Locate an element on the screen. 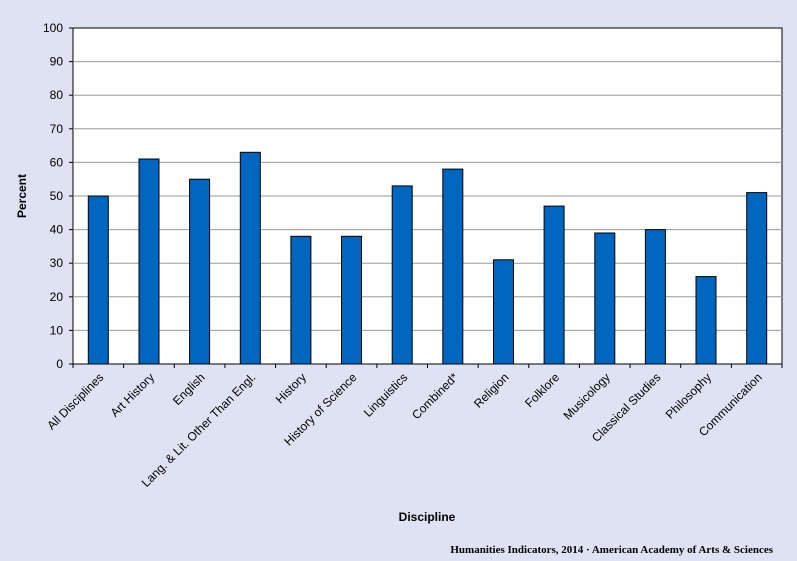 The image size is (797, 561). y-tick-label: 0 is located at coordinates (59, 364).